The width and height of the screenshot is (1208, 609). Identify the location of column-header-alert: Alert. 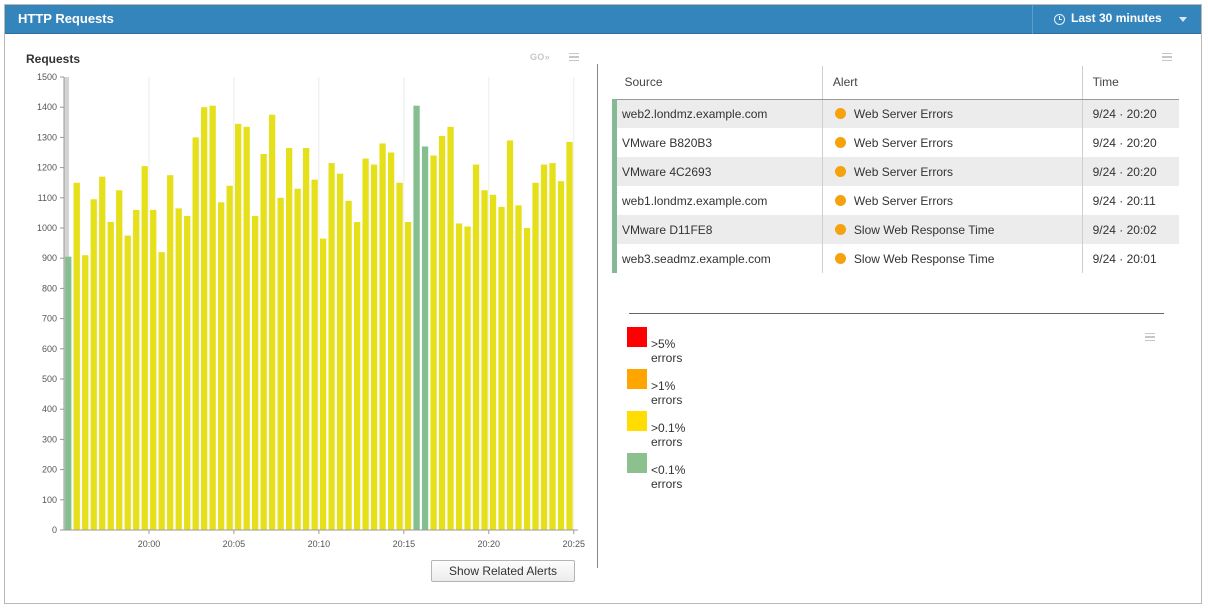
(952, 83).